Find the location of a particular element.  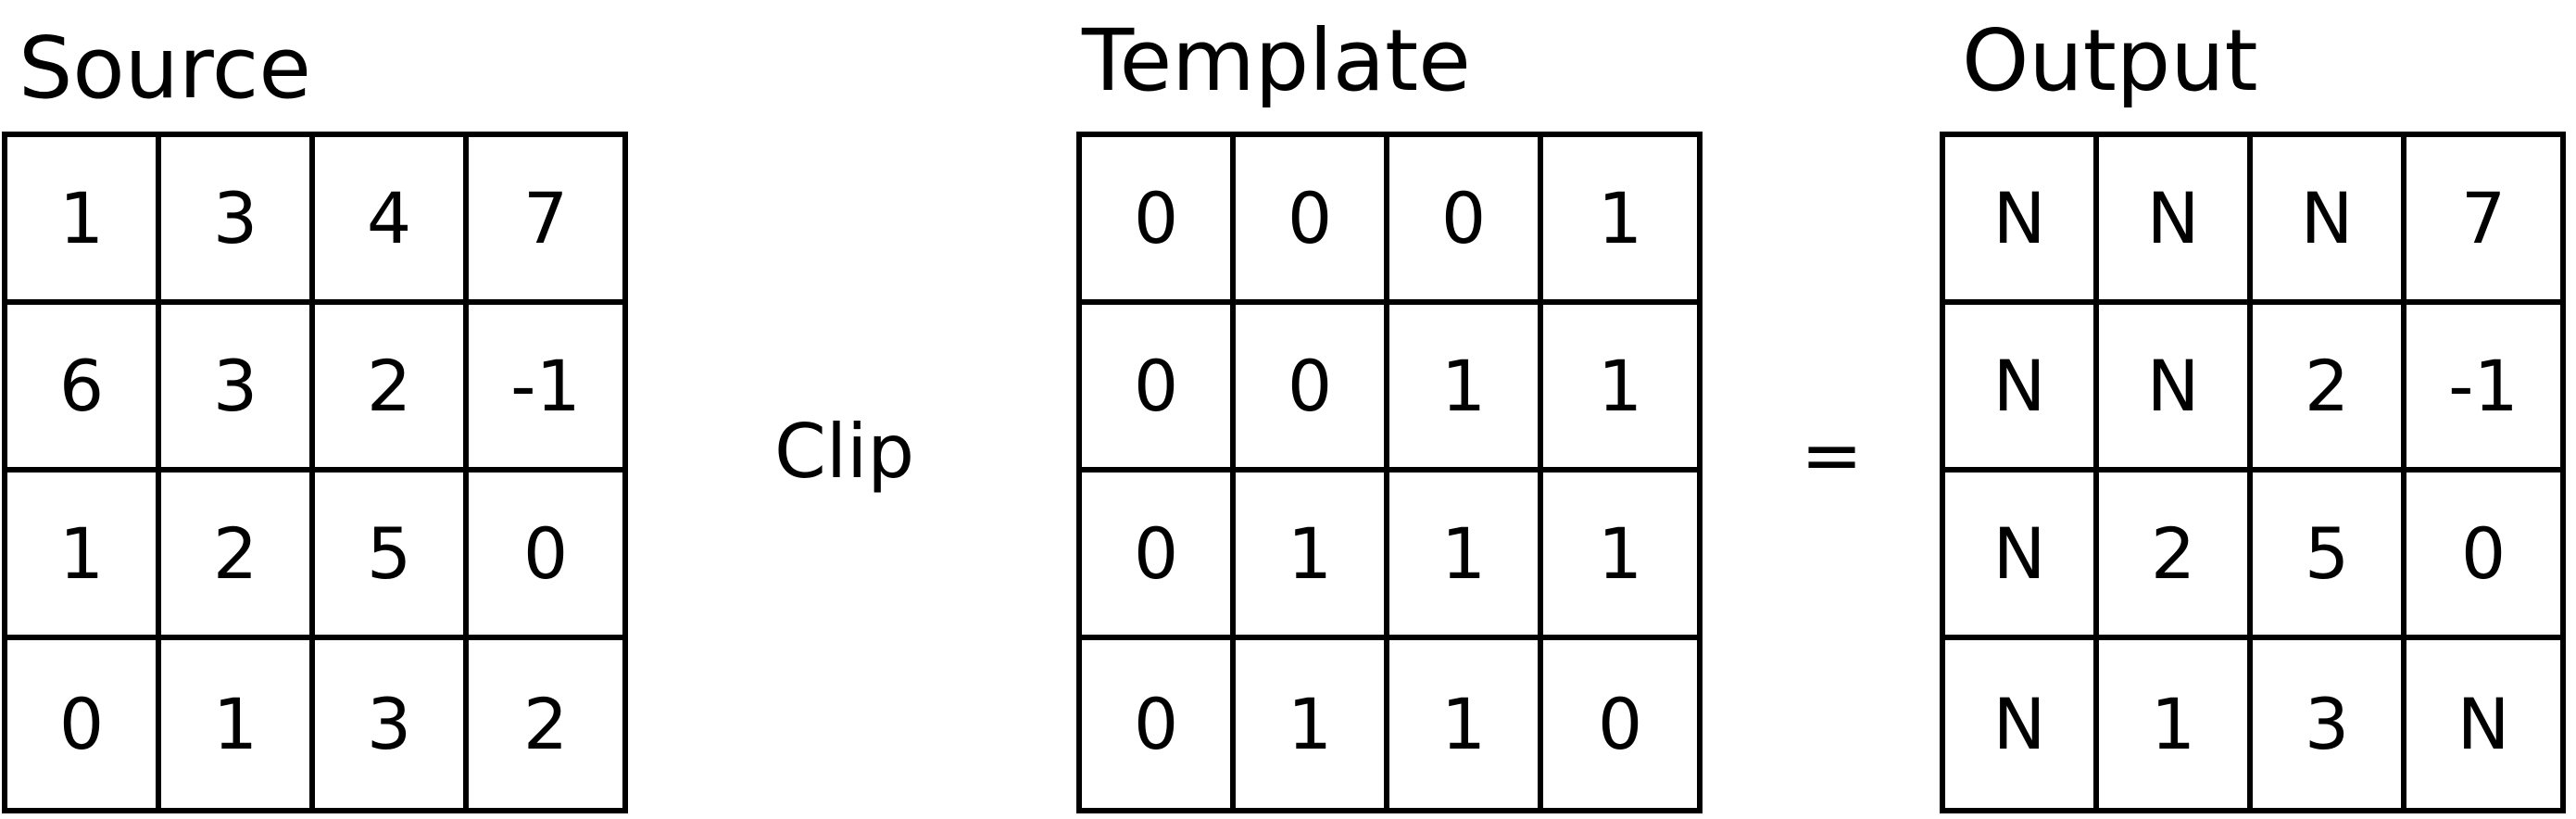

output-cell: 0 is located at coordinates (2483, 556).